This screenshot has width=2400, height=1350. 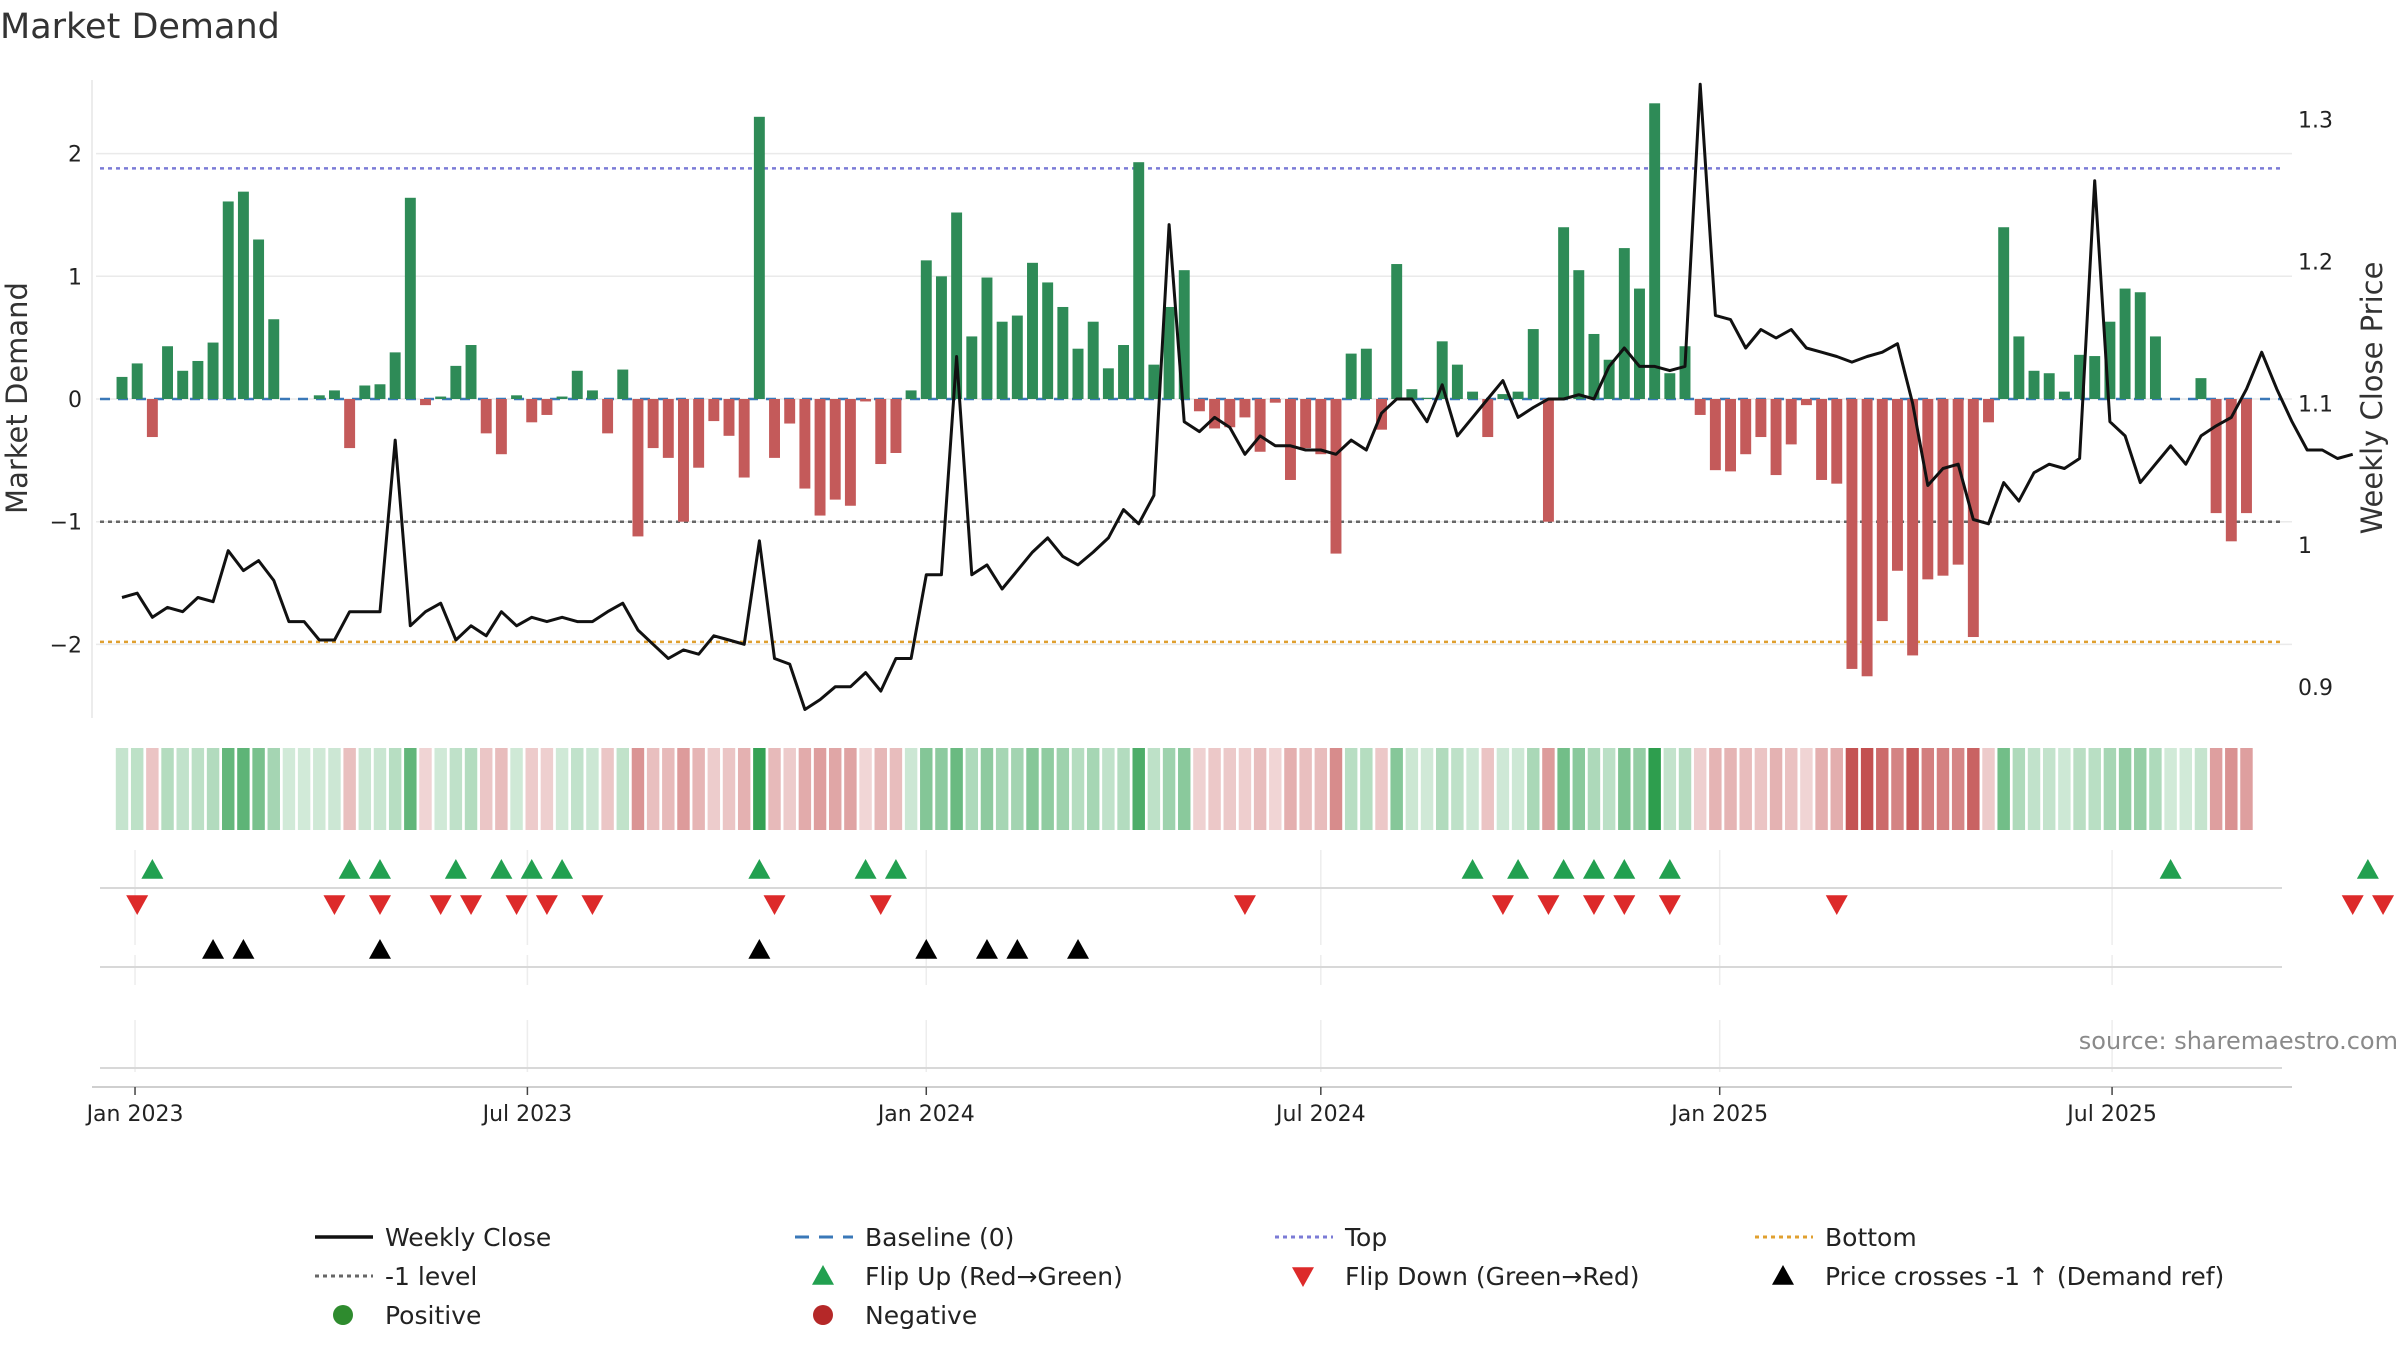 I want to click on legend-label: Top, so click(x=1365, y=1237).